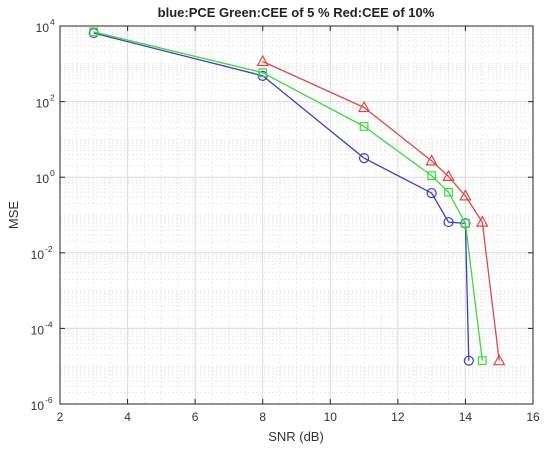 The width and height of the screenshot is (550, 451). Describe the element at coordinates (49, 249) in the screenshot. I see `y-tick-label-exponent: -2` at that location.